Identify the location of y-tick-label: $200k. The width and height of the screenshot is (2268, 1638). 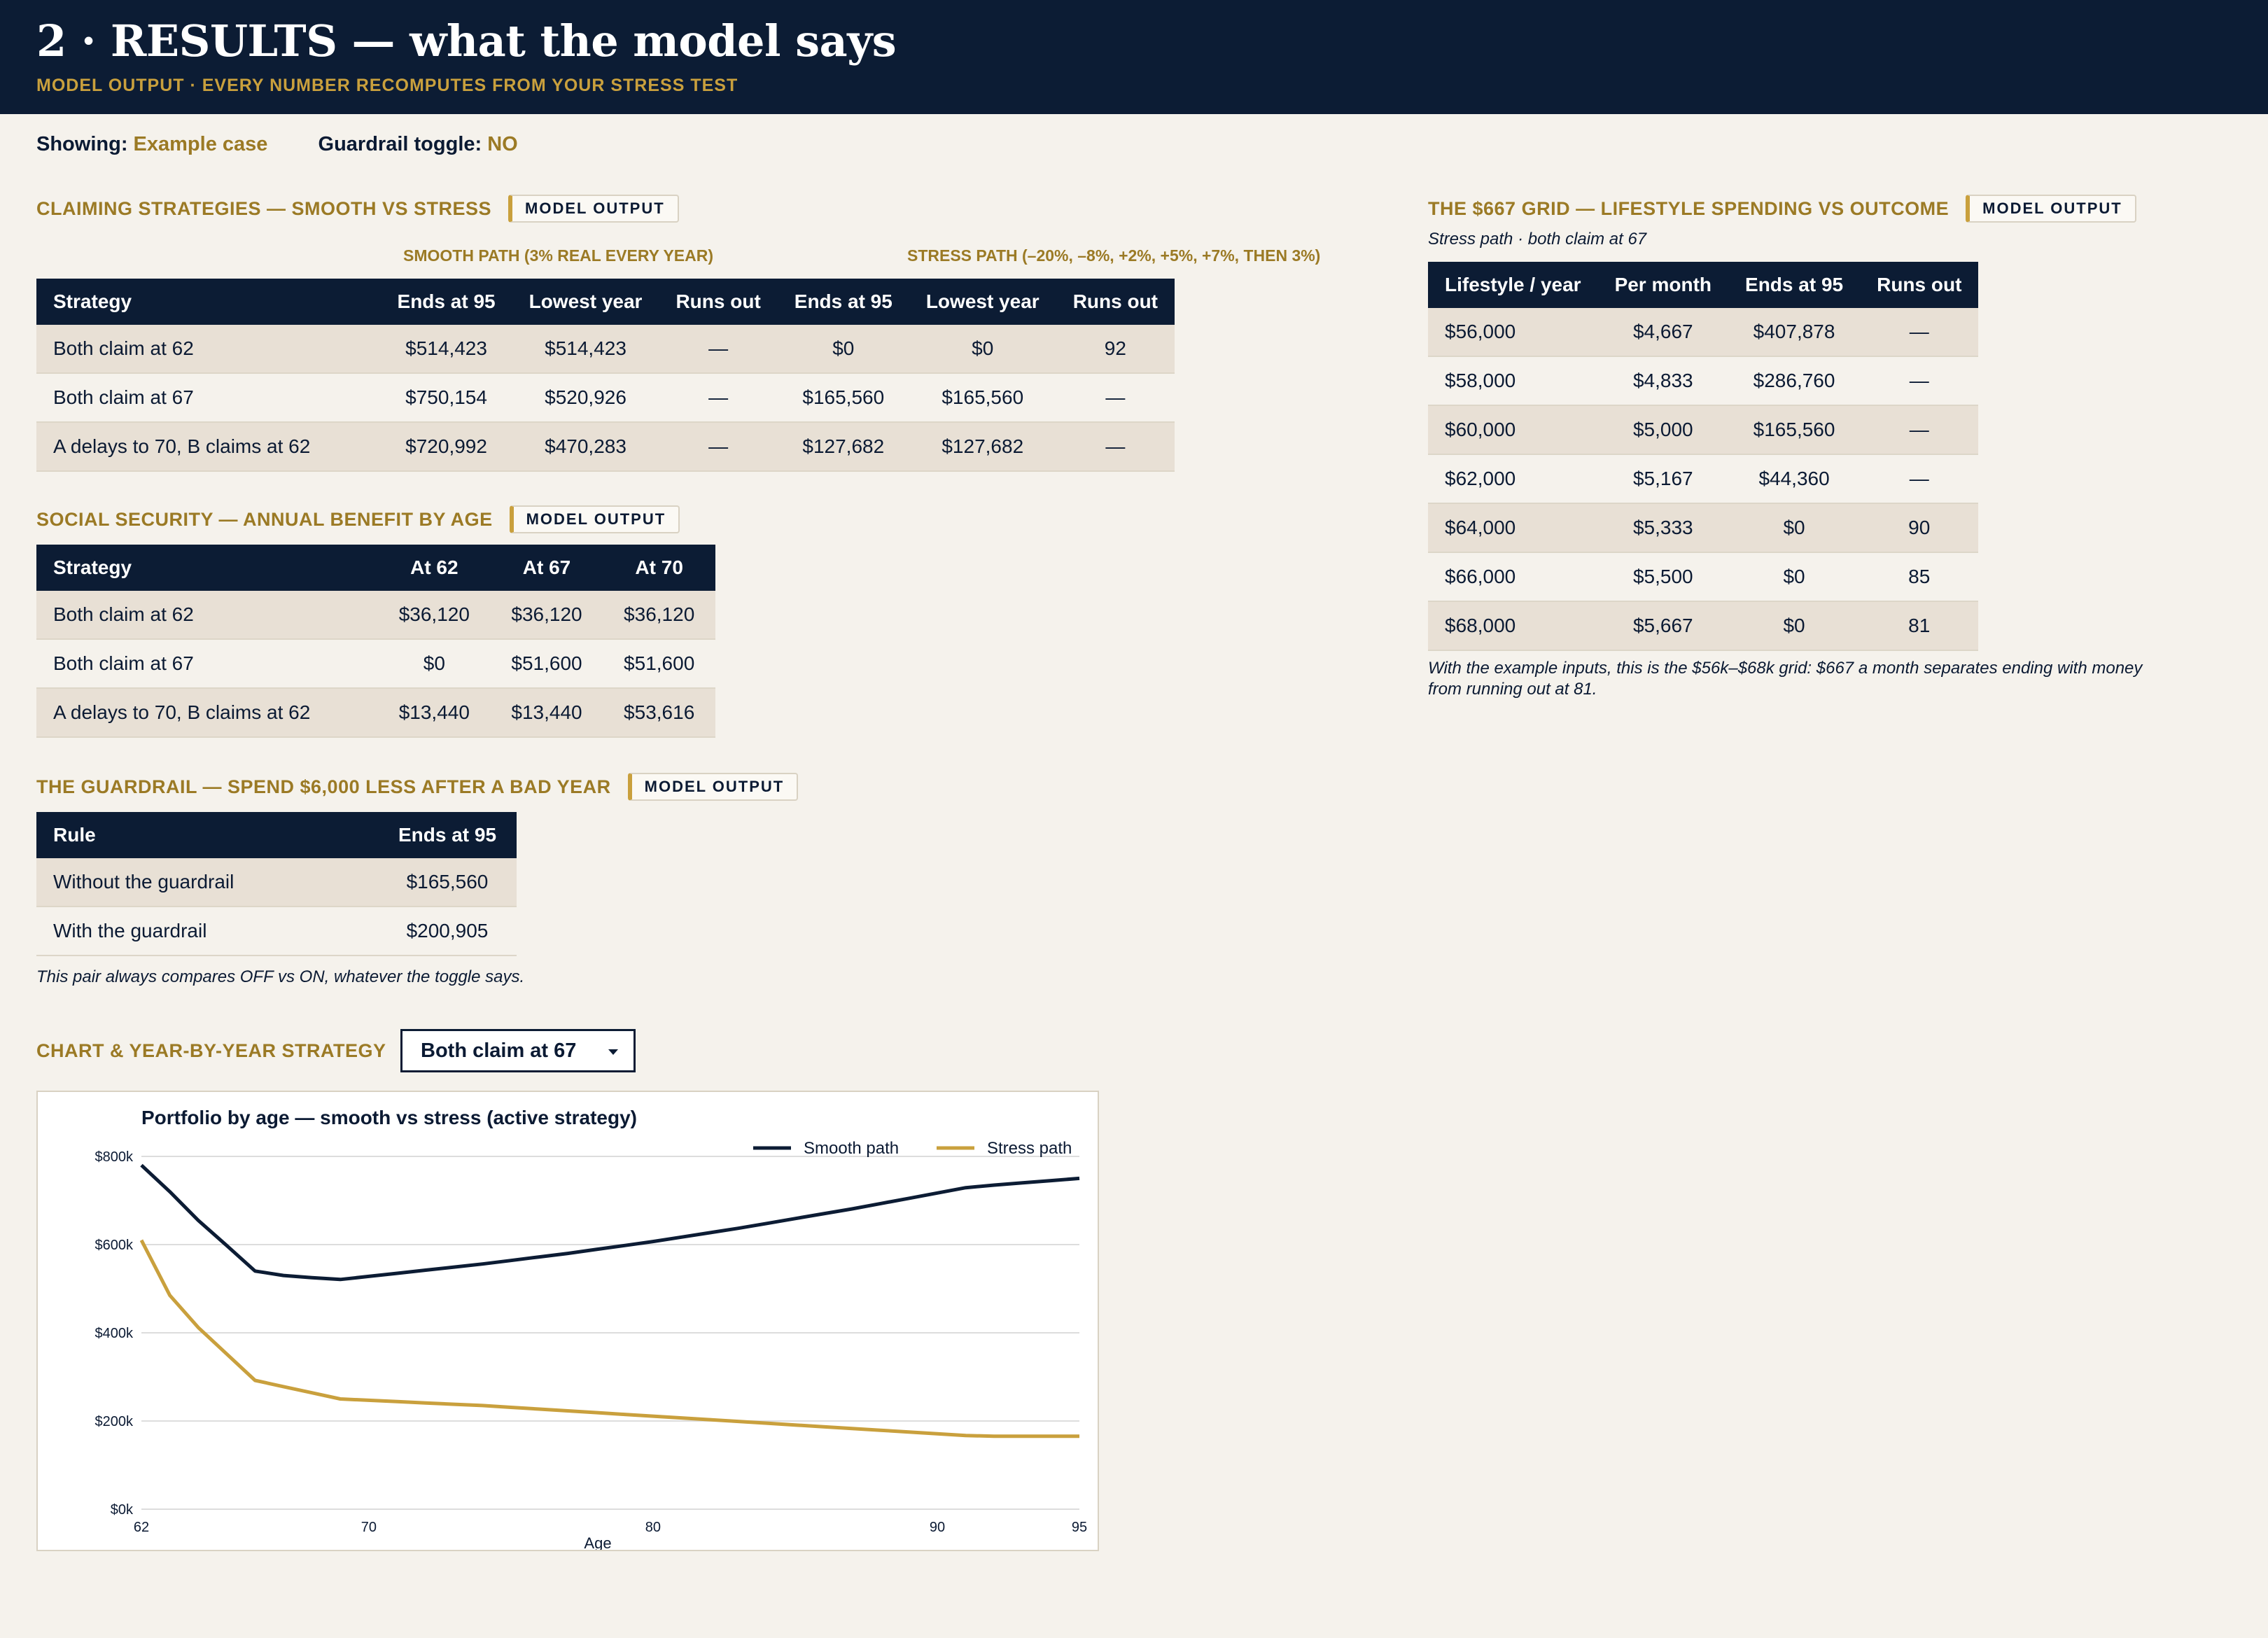
(114, 1421).